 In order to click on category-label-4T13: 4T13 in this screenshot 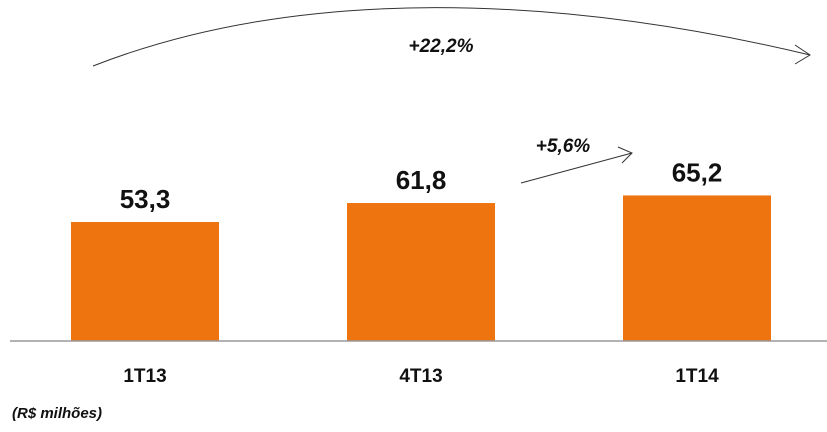, I will do `click(420, 376)`.